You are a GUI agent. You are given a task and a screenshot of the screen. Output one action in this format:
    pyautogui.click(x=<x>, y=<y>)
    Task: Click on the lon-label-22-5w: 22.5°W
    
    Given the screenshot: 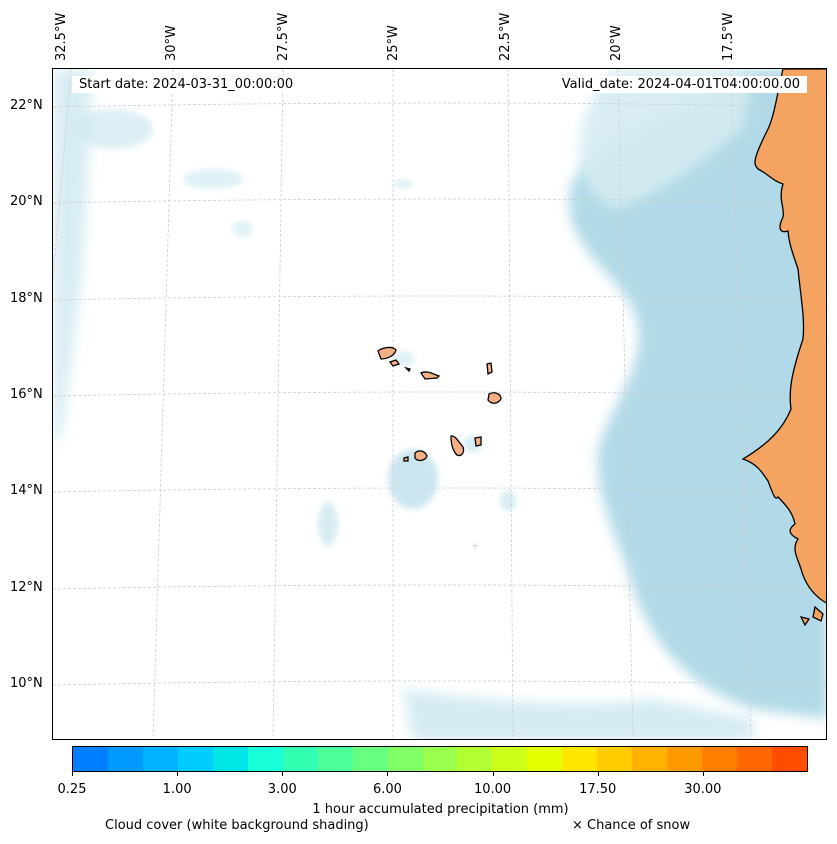 What is the action you would take?
    pyautogui.click(x=505, y=36)
    